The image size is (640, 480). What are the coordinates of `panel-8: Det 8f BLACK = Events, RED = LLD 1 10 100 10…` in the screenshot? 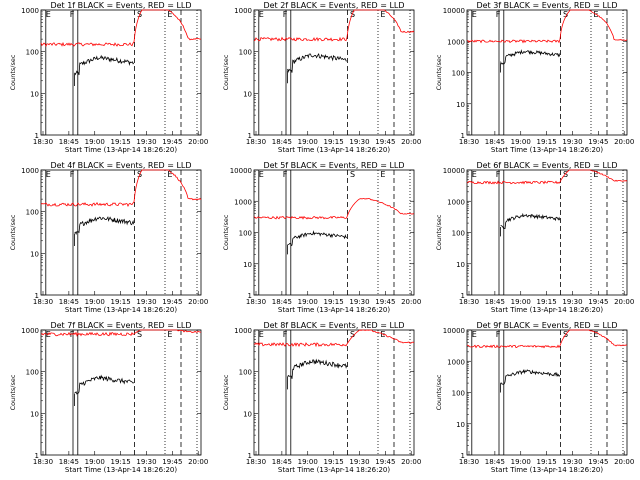 It's located at (321, 397).